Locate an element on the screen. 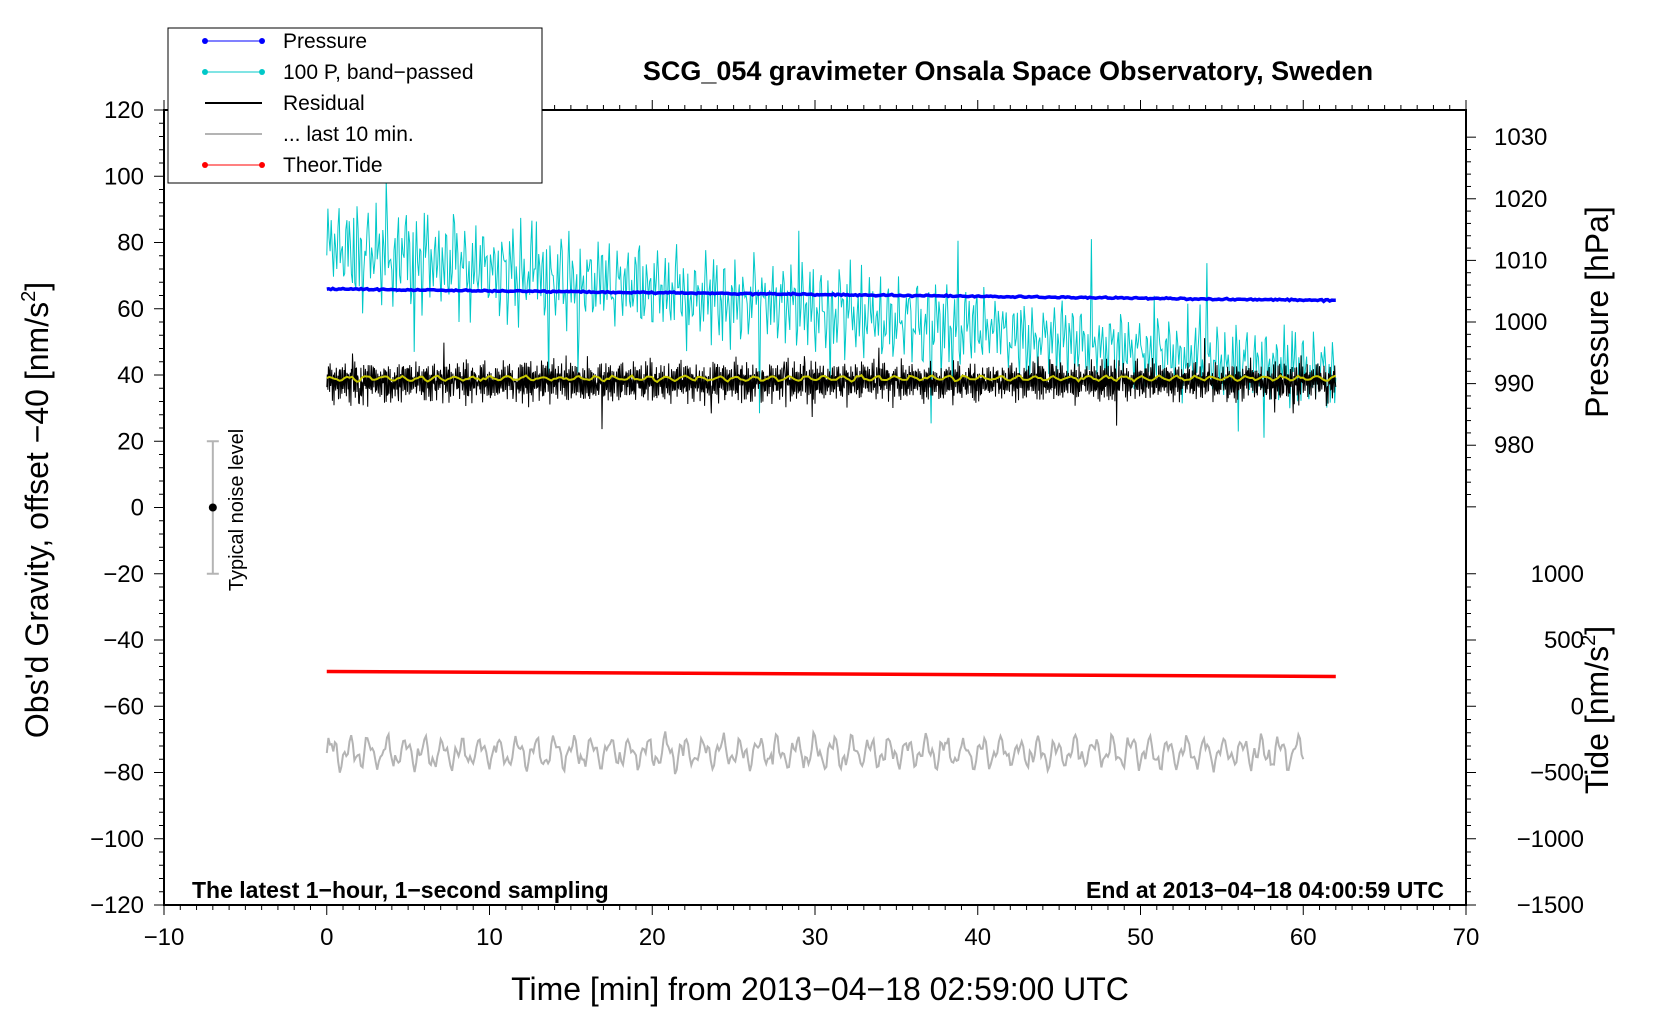  series-pressure-line is located at coordinates (831, 295).